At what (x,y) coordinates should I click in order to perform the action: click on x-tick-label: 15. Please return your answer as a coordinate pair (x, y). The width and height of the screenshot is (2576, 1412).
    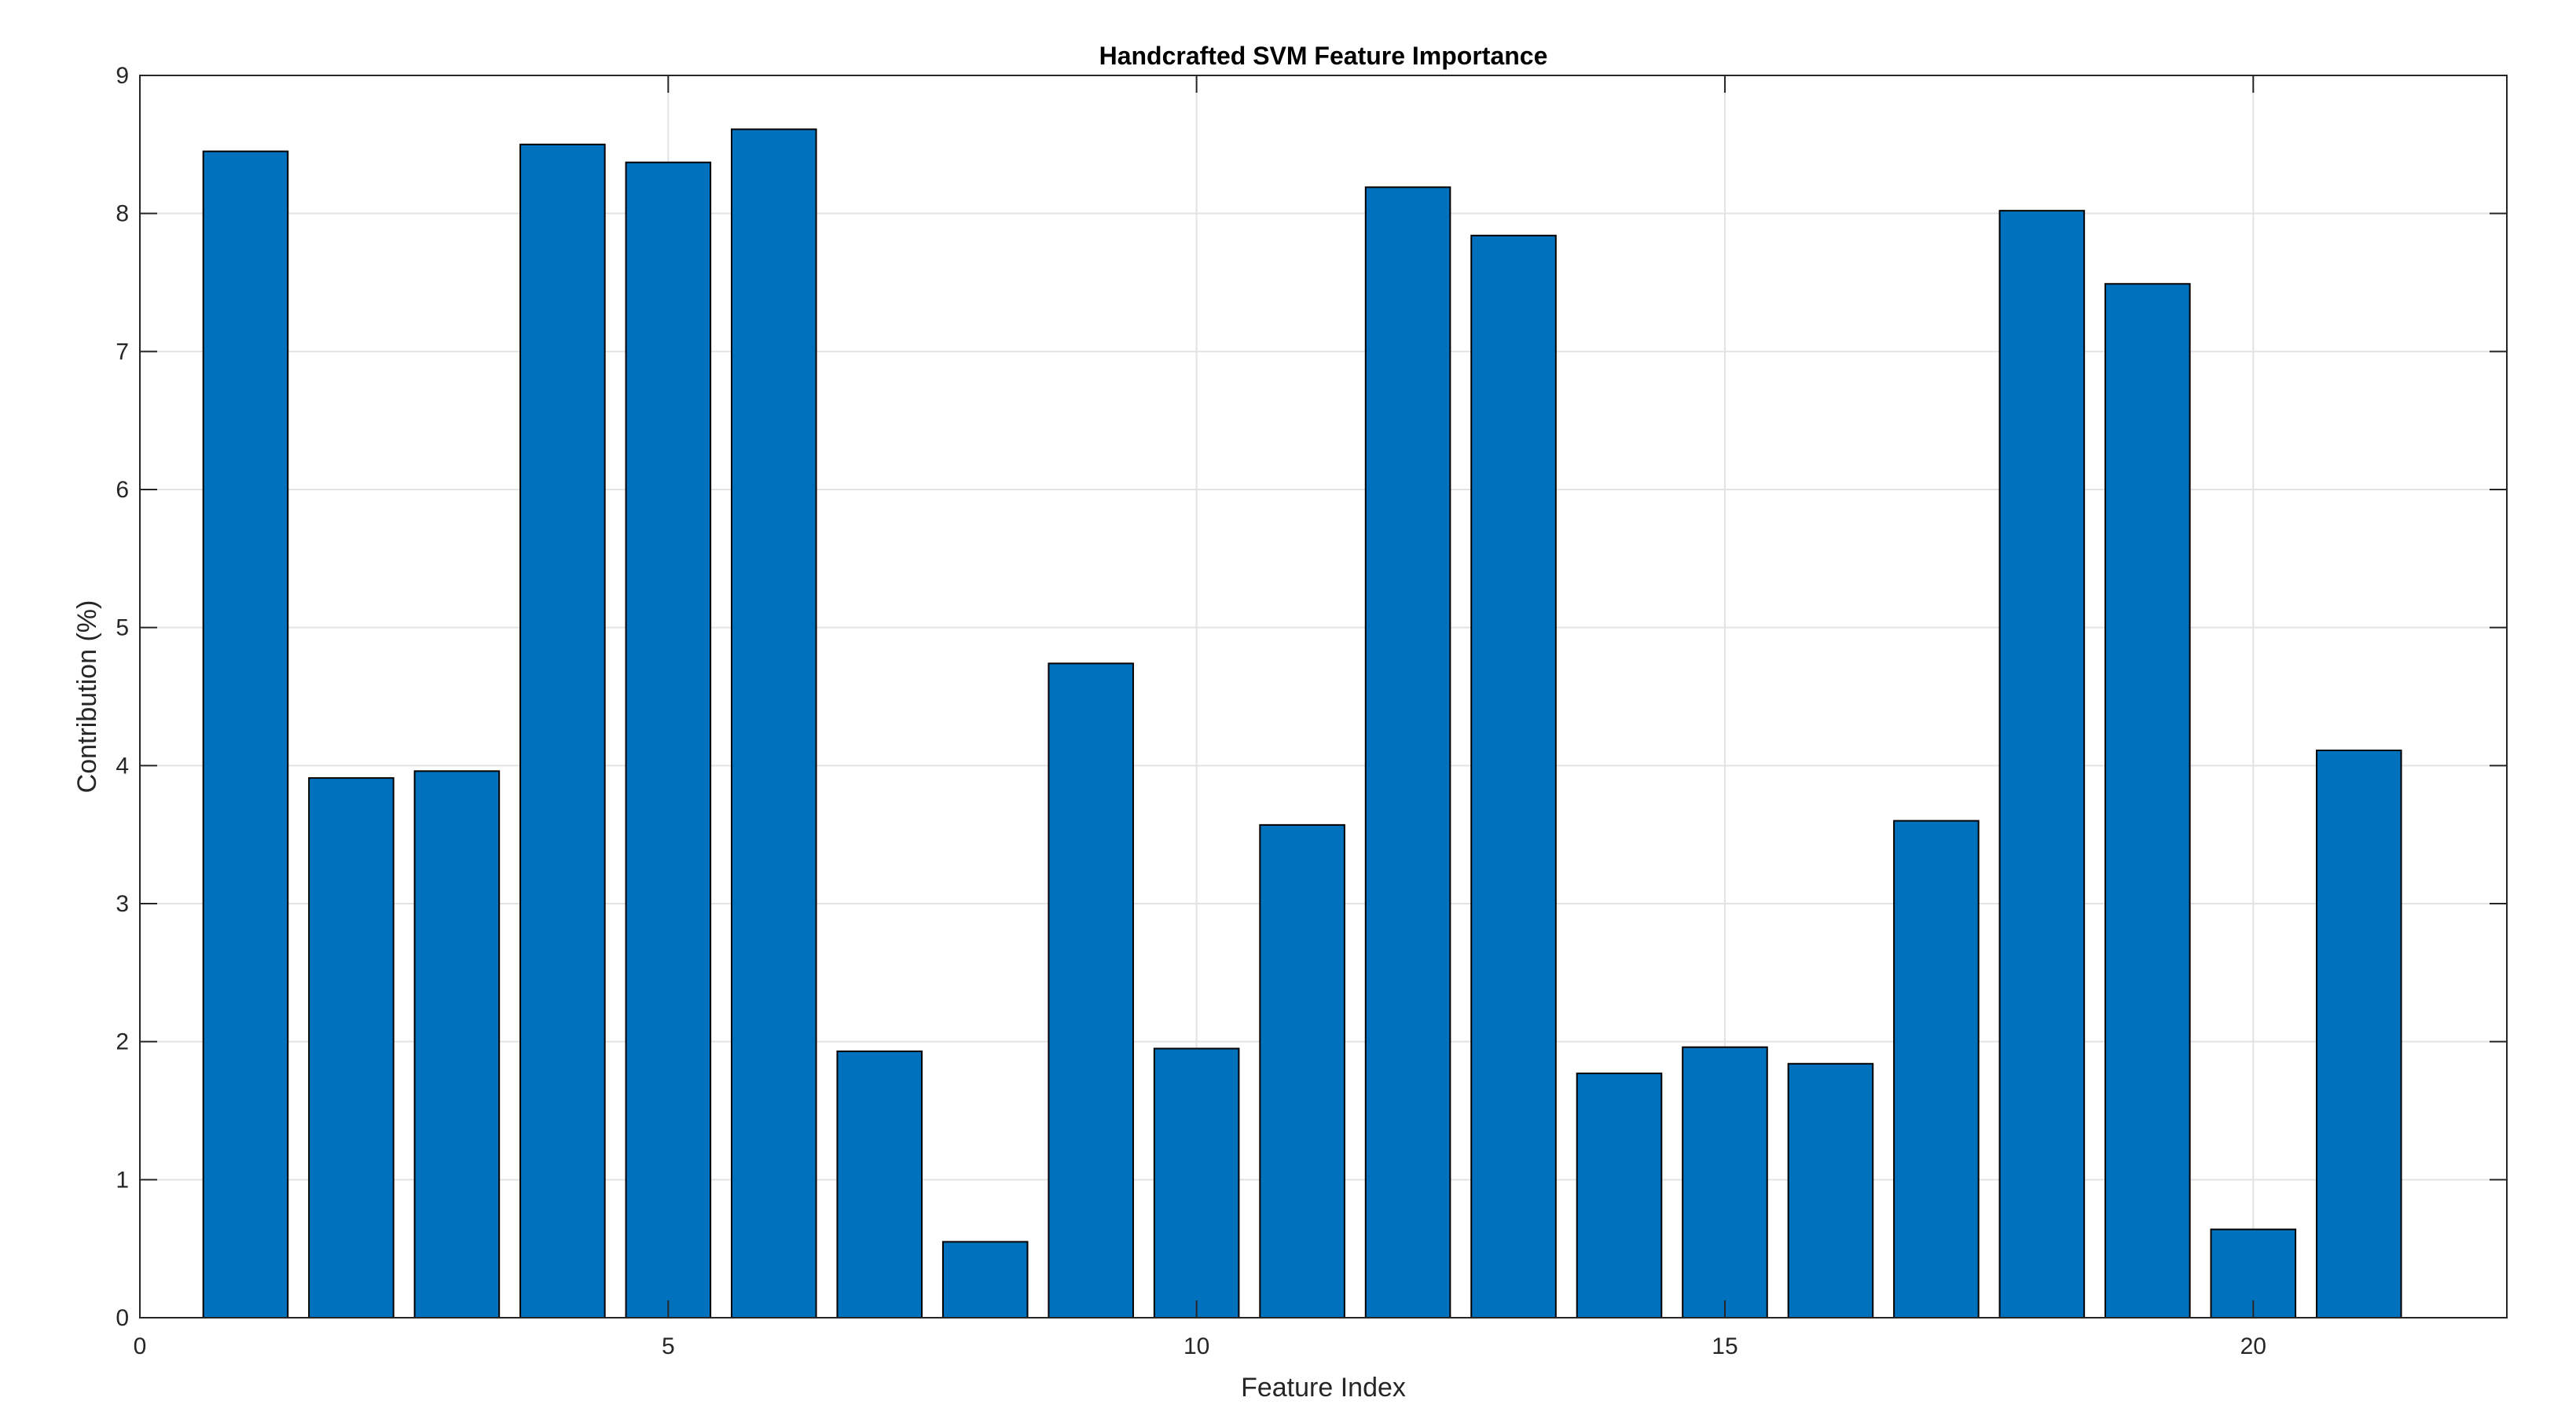
    Looking at the image, I should click on (1725, 1346).